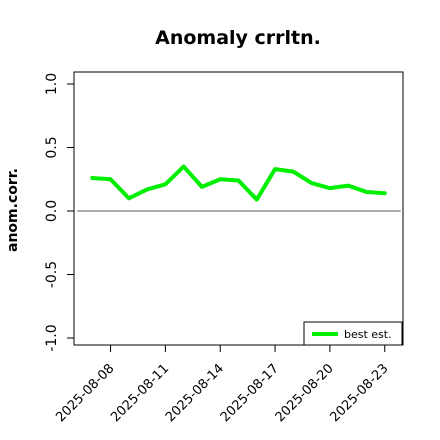 The image size is (440, 440). Describe the element at coordinates (52, 147) in the screenshot. I see `y-tick-label: 0.5` at that location.